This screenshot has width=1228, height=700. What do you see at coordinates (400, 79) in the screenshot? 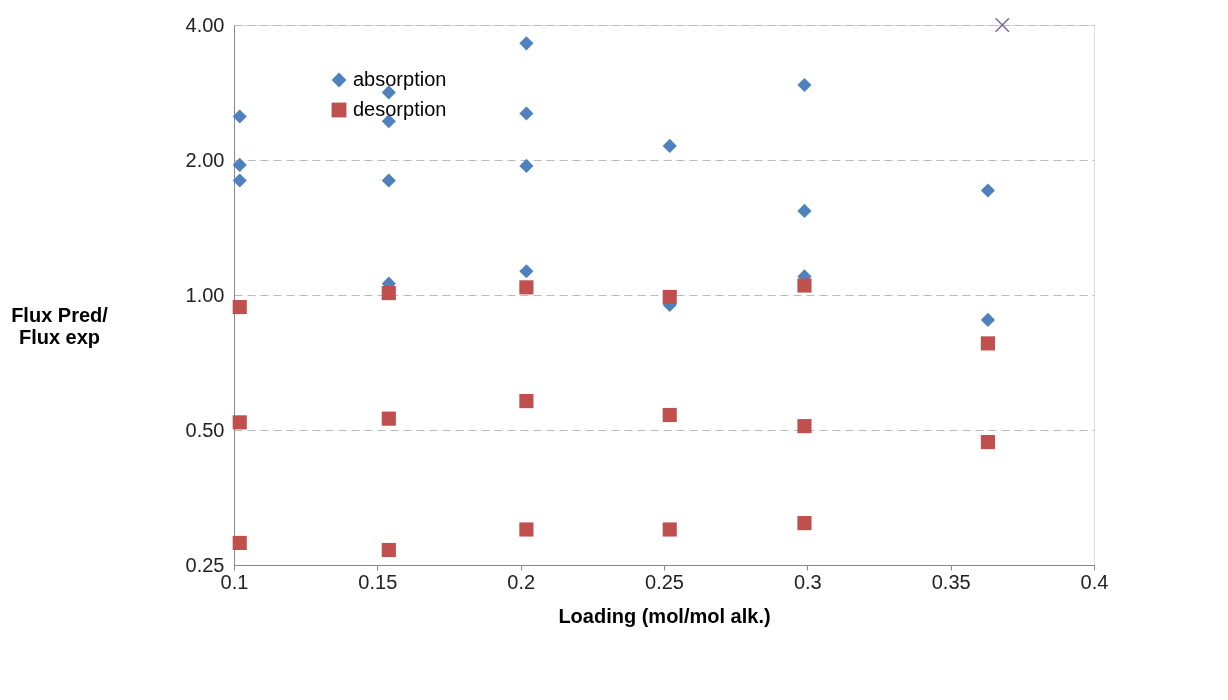
I see `legend-label: absorption` at bounding box center [400, 79].